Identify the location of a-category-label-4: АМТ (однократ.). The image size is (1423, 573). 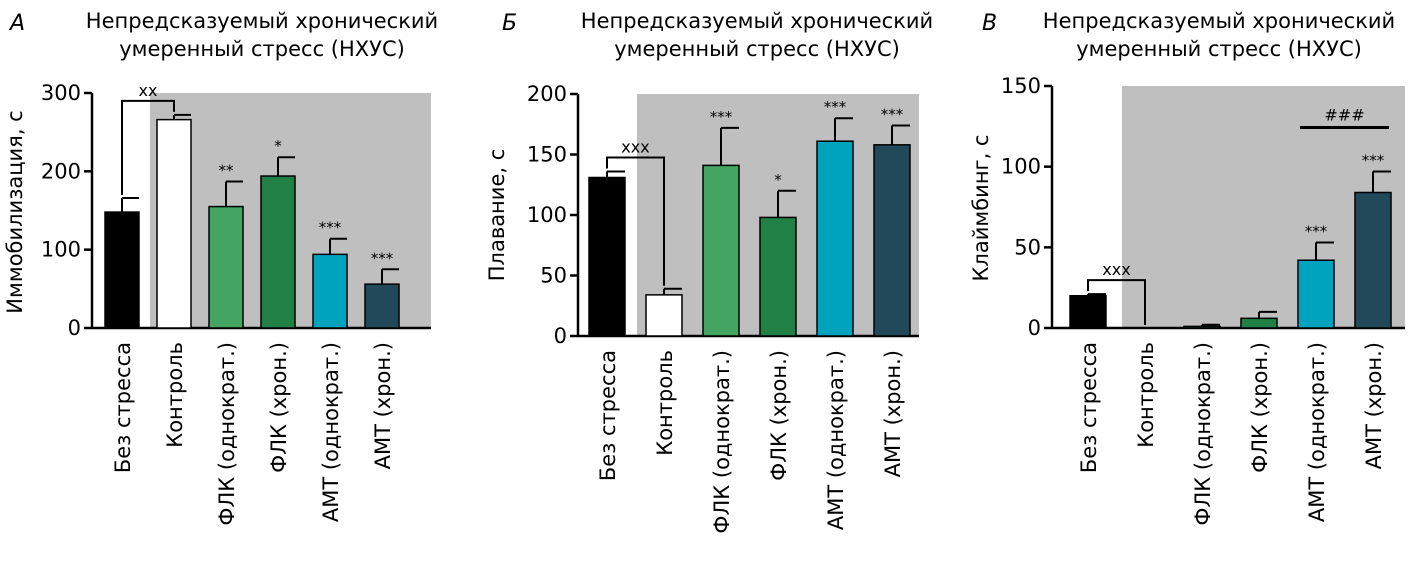
(331, 432).